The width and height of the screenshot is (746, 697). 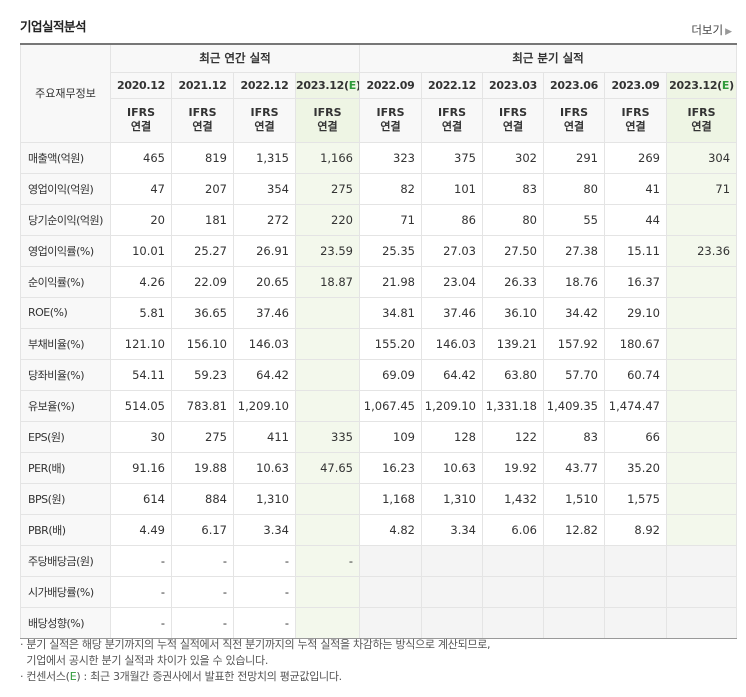 I want to click on value-cell: 12.82, so click(x=574, y=529).